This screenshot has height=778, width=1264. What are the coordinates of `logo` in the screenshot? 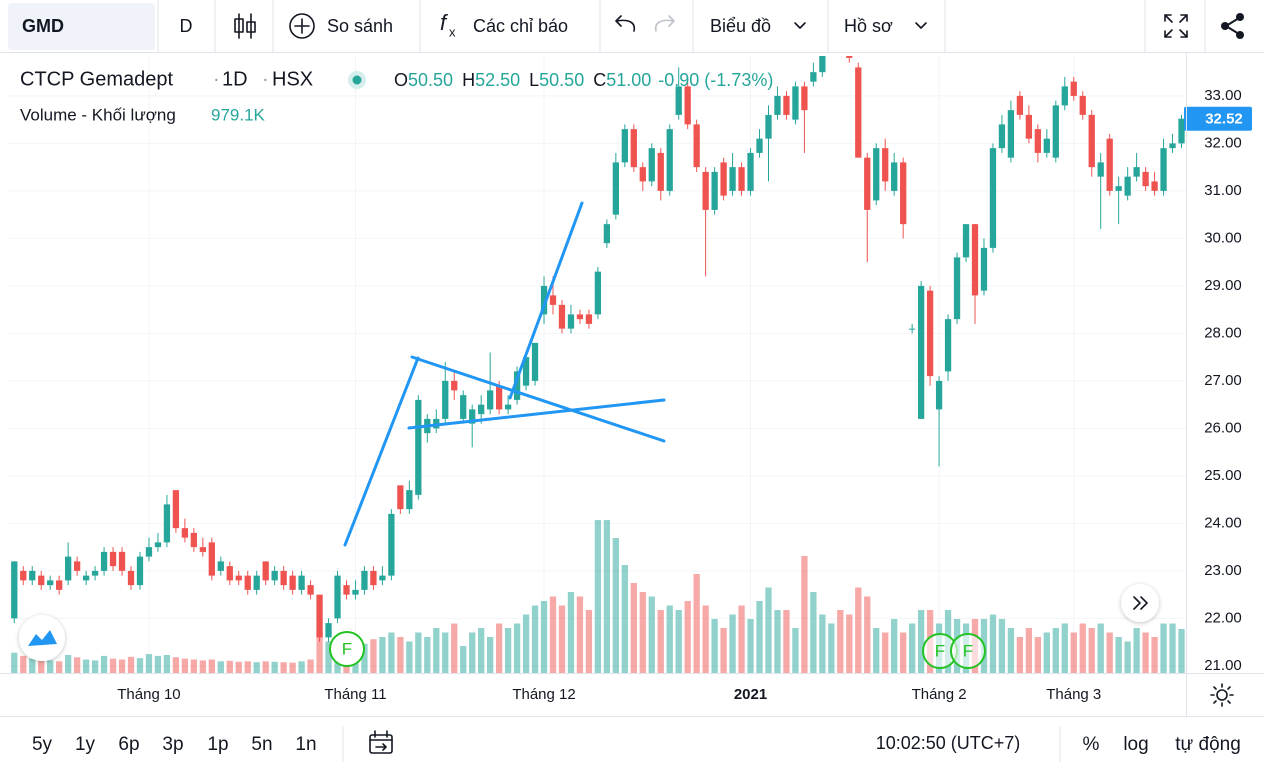 It's located at (42, 638).